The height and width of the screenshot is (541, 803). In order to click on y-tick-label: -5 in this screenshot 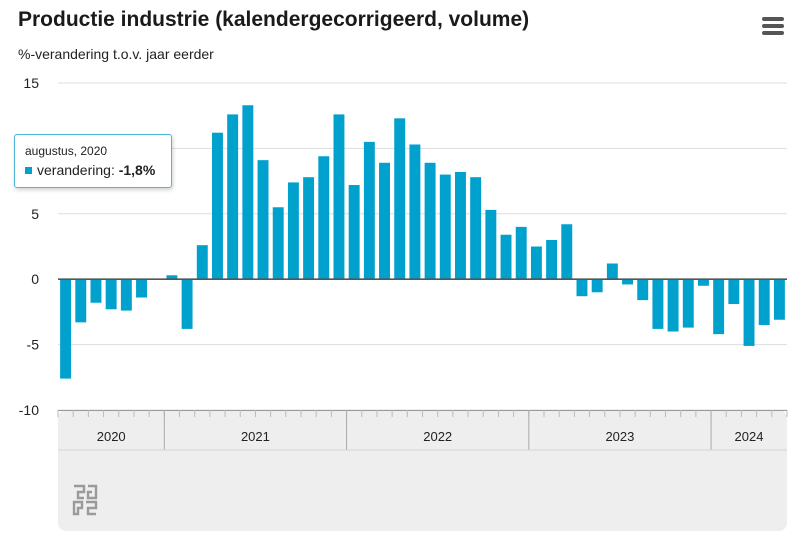, I will do `click(33, 345)`.